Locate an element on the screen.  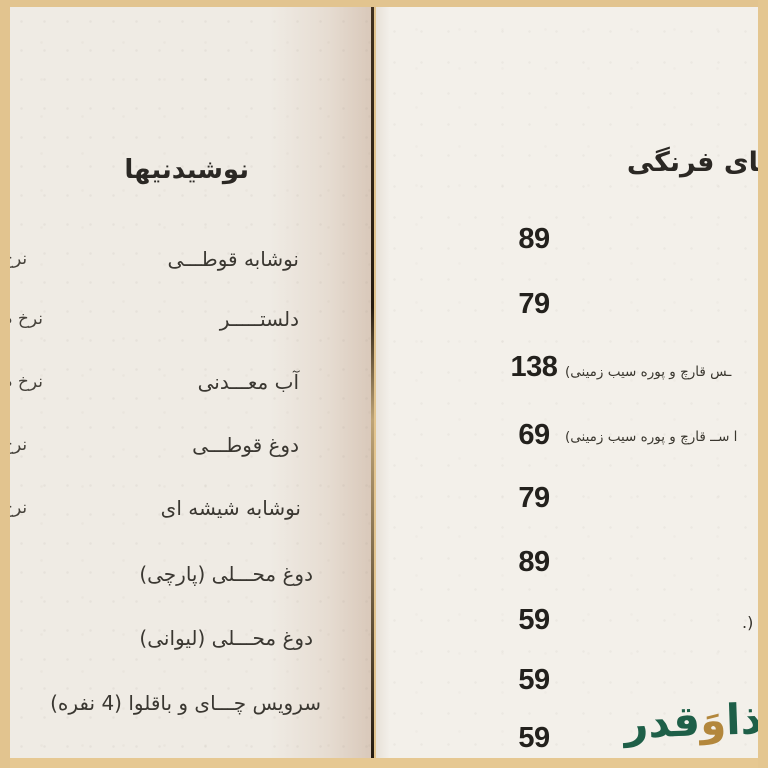
cut-text-fragment: (. is located at coordinates (748, 622).